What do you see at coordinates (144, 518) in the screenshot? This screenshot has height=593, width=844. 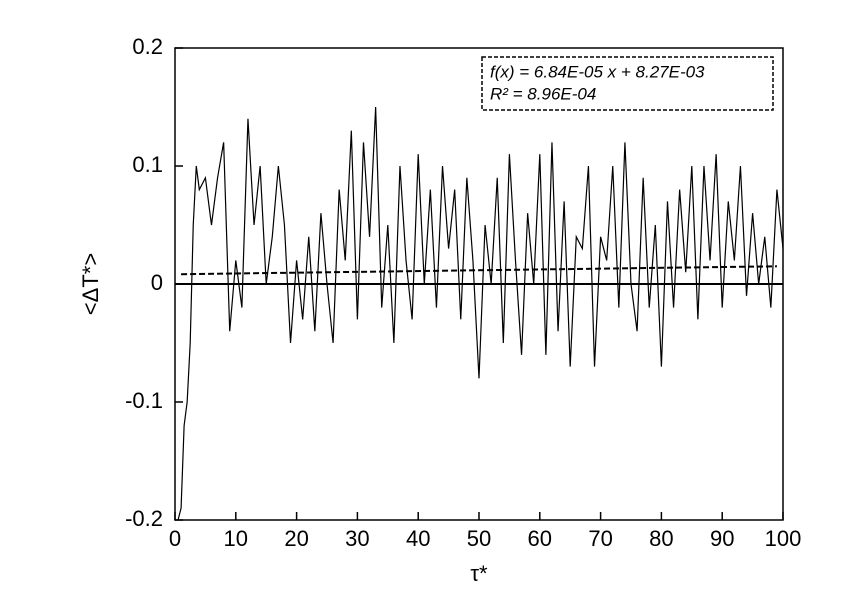 I see `y-tick-label: -0.2` at bounding box center [144, 518].